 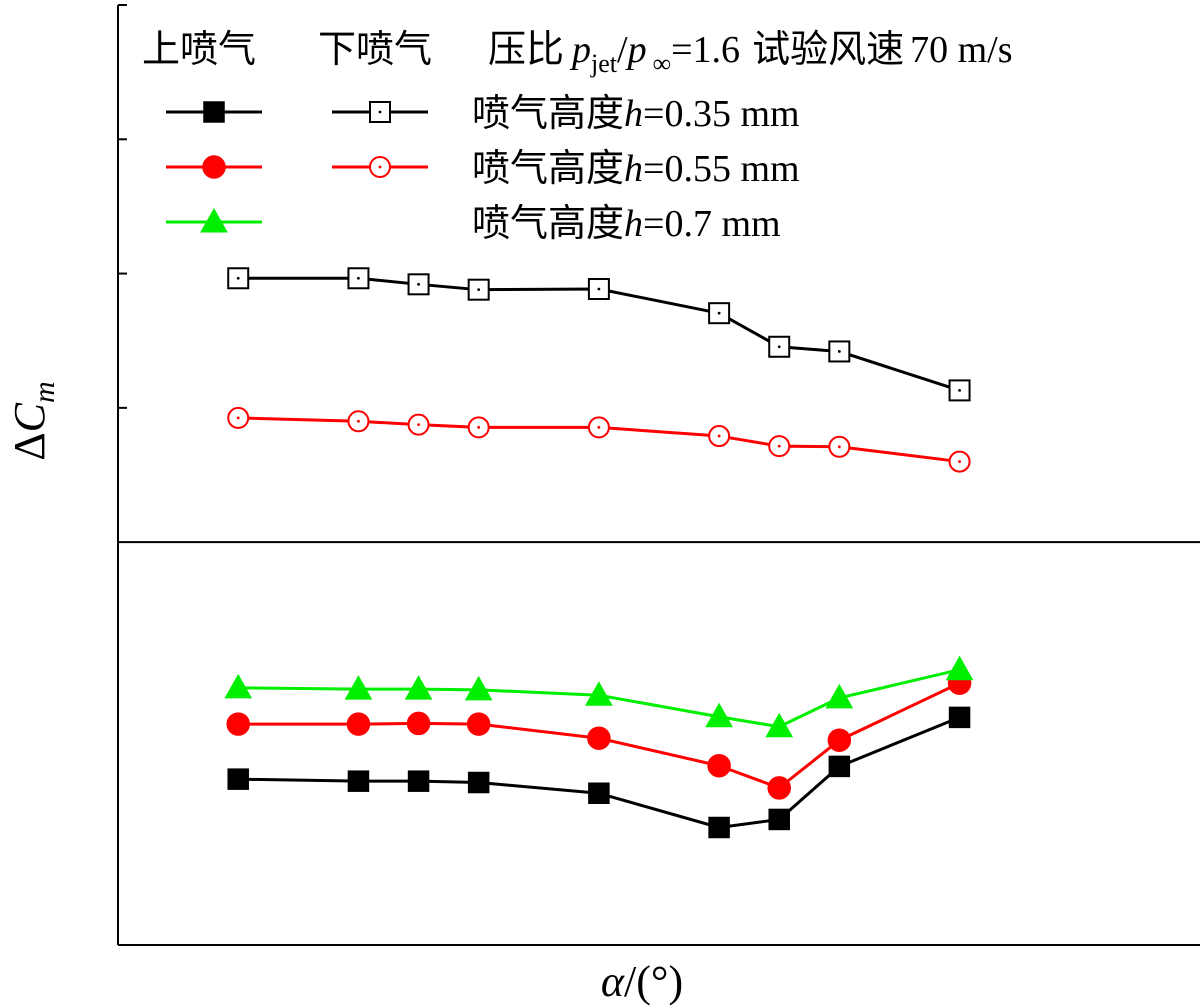 I want to click on y-axis-subscript: m, so click(x=44, y=392).